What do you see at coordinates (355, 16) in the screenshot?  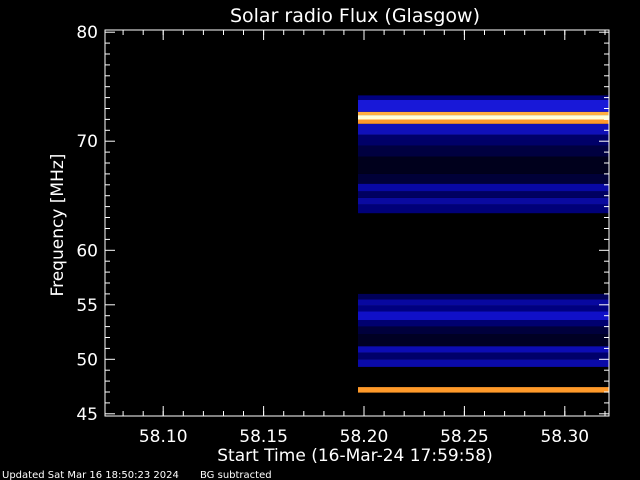 I see `chart-title: Solar radio Flux (Glasgow)` at bounding box center [355, 16].